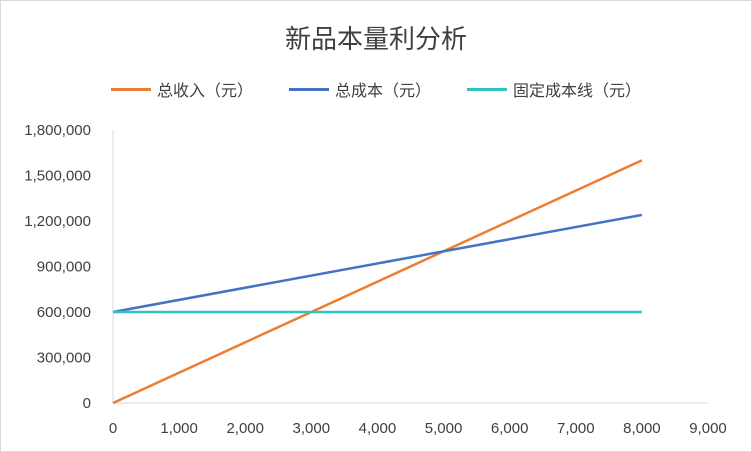 Image resolution: width=752 pixels, height=452 pixels. What do you see at coordinates (382, 90) in the screenshot?
I see `legend-label-total-cost: 总成本（元）` at bounding box center [382, 90].